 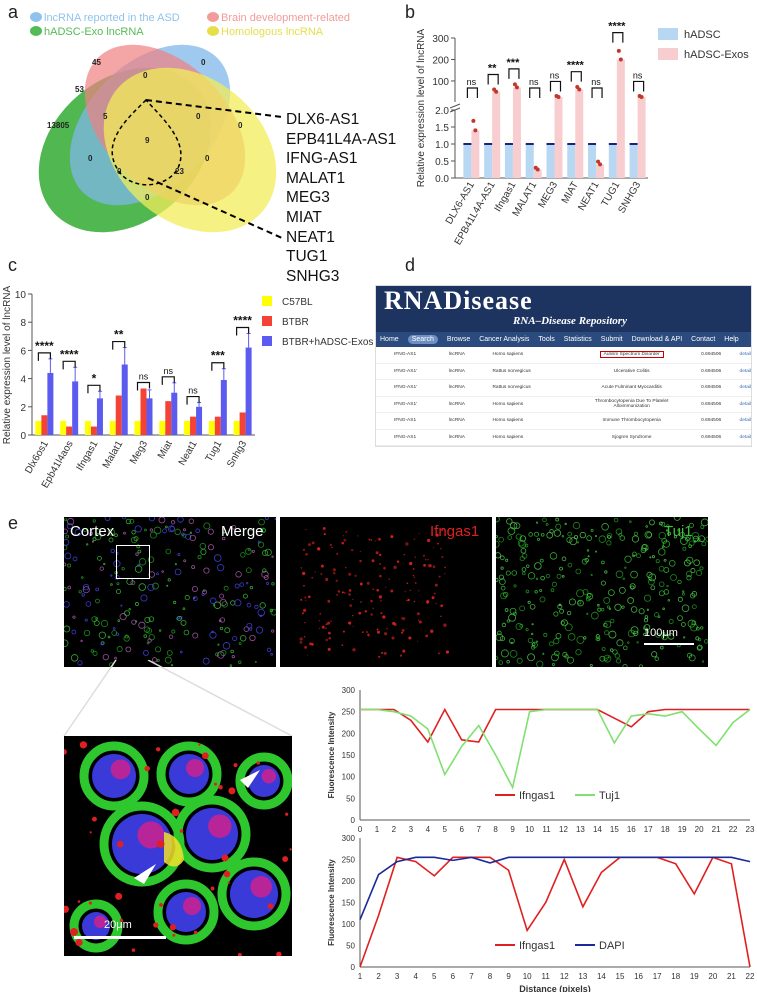 What do you see at coordinates (577, 339) in the screenshot?
I see `nav-item-statistics: Statistics` at bounding box center [577, 339].